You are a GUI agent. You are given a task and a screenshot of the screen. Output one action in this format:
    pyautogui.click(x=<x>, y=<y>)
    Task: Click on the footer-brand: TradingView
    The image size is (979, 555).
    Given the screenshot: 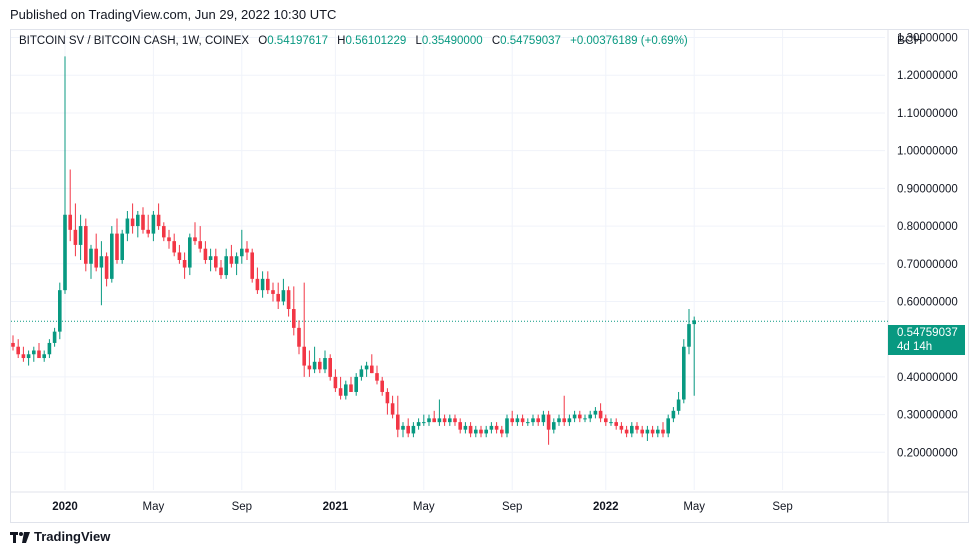 What is the action you would take?
    pyautogui.click(x=60, y=536)
    